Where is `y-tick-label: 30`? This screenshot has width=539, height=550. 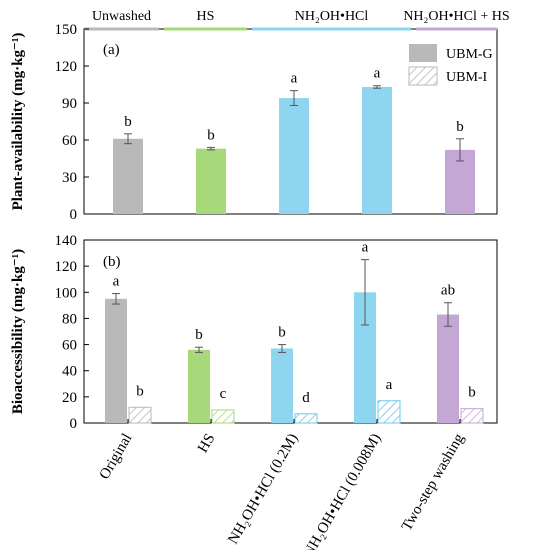 y-tick-label: 30 is located at coordinates (69, 178).